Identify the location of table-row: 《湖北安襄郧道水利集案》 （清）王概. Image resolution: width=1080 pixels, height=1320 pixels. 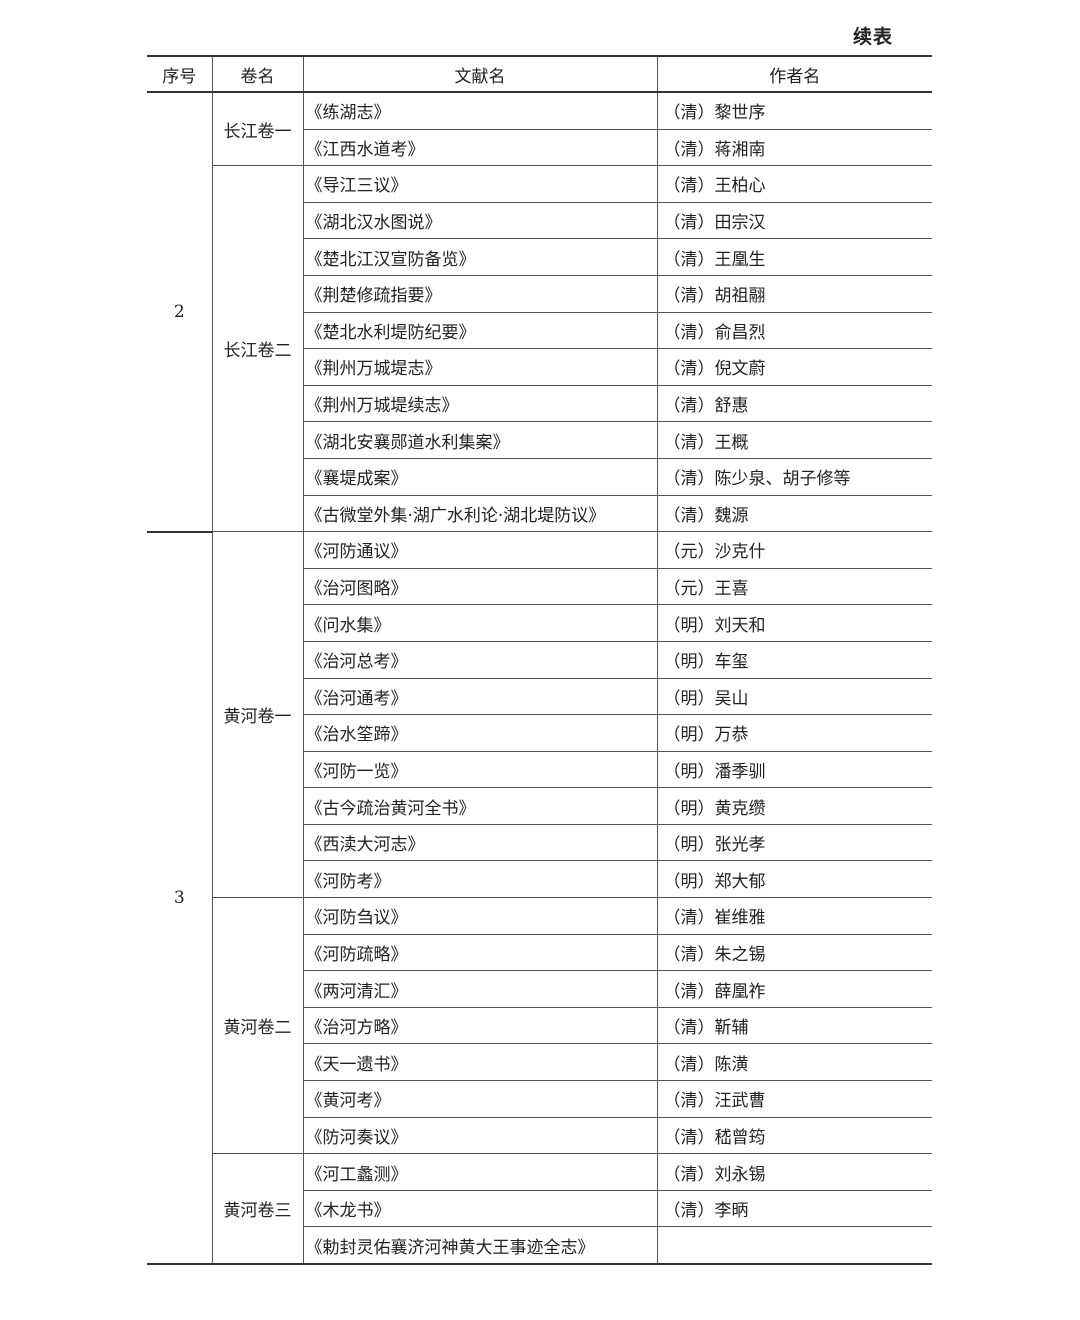
(539, 440).